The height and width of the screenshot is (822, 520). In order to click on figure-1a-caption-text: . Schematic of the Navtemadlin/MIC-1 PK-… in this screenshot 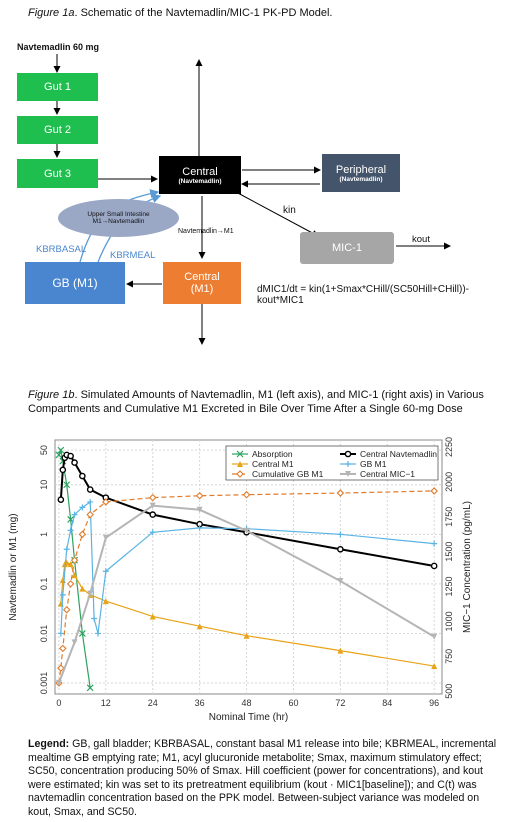, I will do `click(203, 13)`.